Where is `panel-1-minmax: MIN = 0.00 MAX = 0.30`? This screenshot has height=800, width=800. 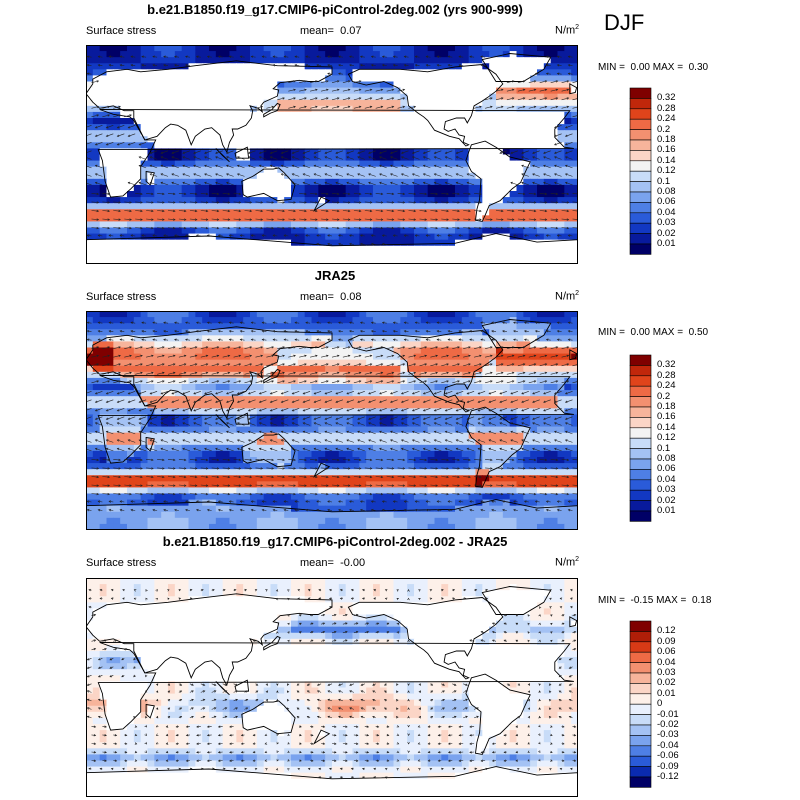 panel-1-minmax: MIN = 0.00 MAX = 0.30 is located at coordinates (653, 67).